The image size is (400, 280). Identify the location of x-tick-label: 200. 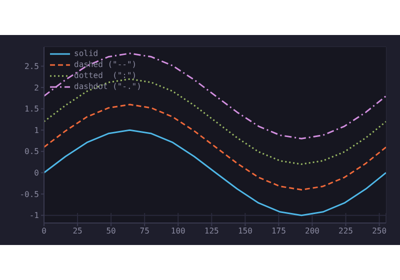
(312, 231).